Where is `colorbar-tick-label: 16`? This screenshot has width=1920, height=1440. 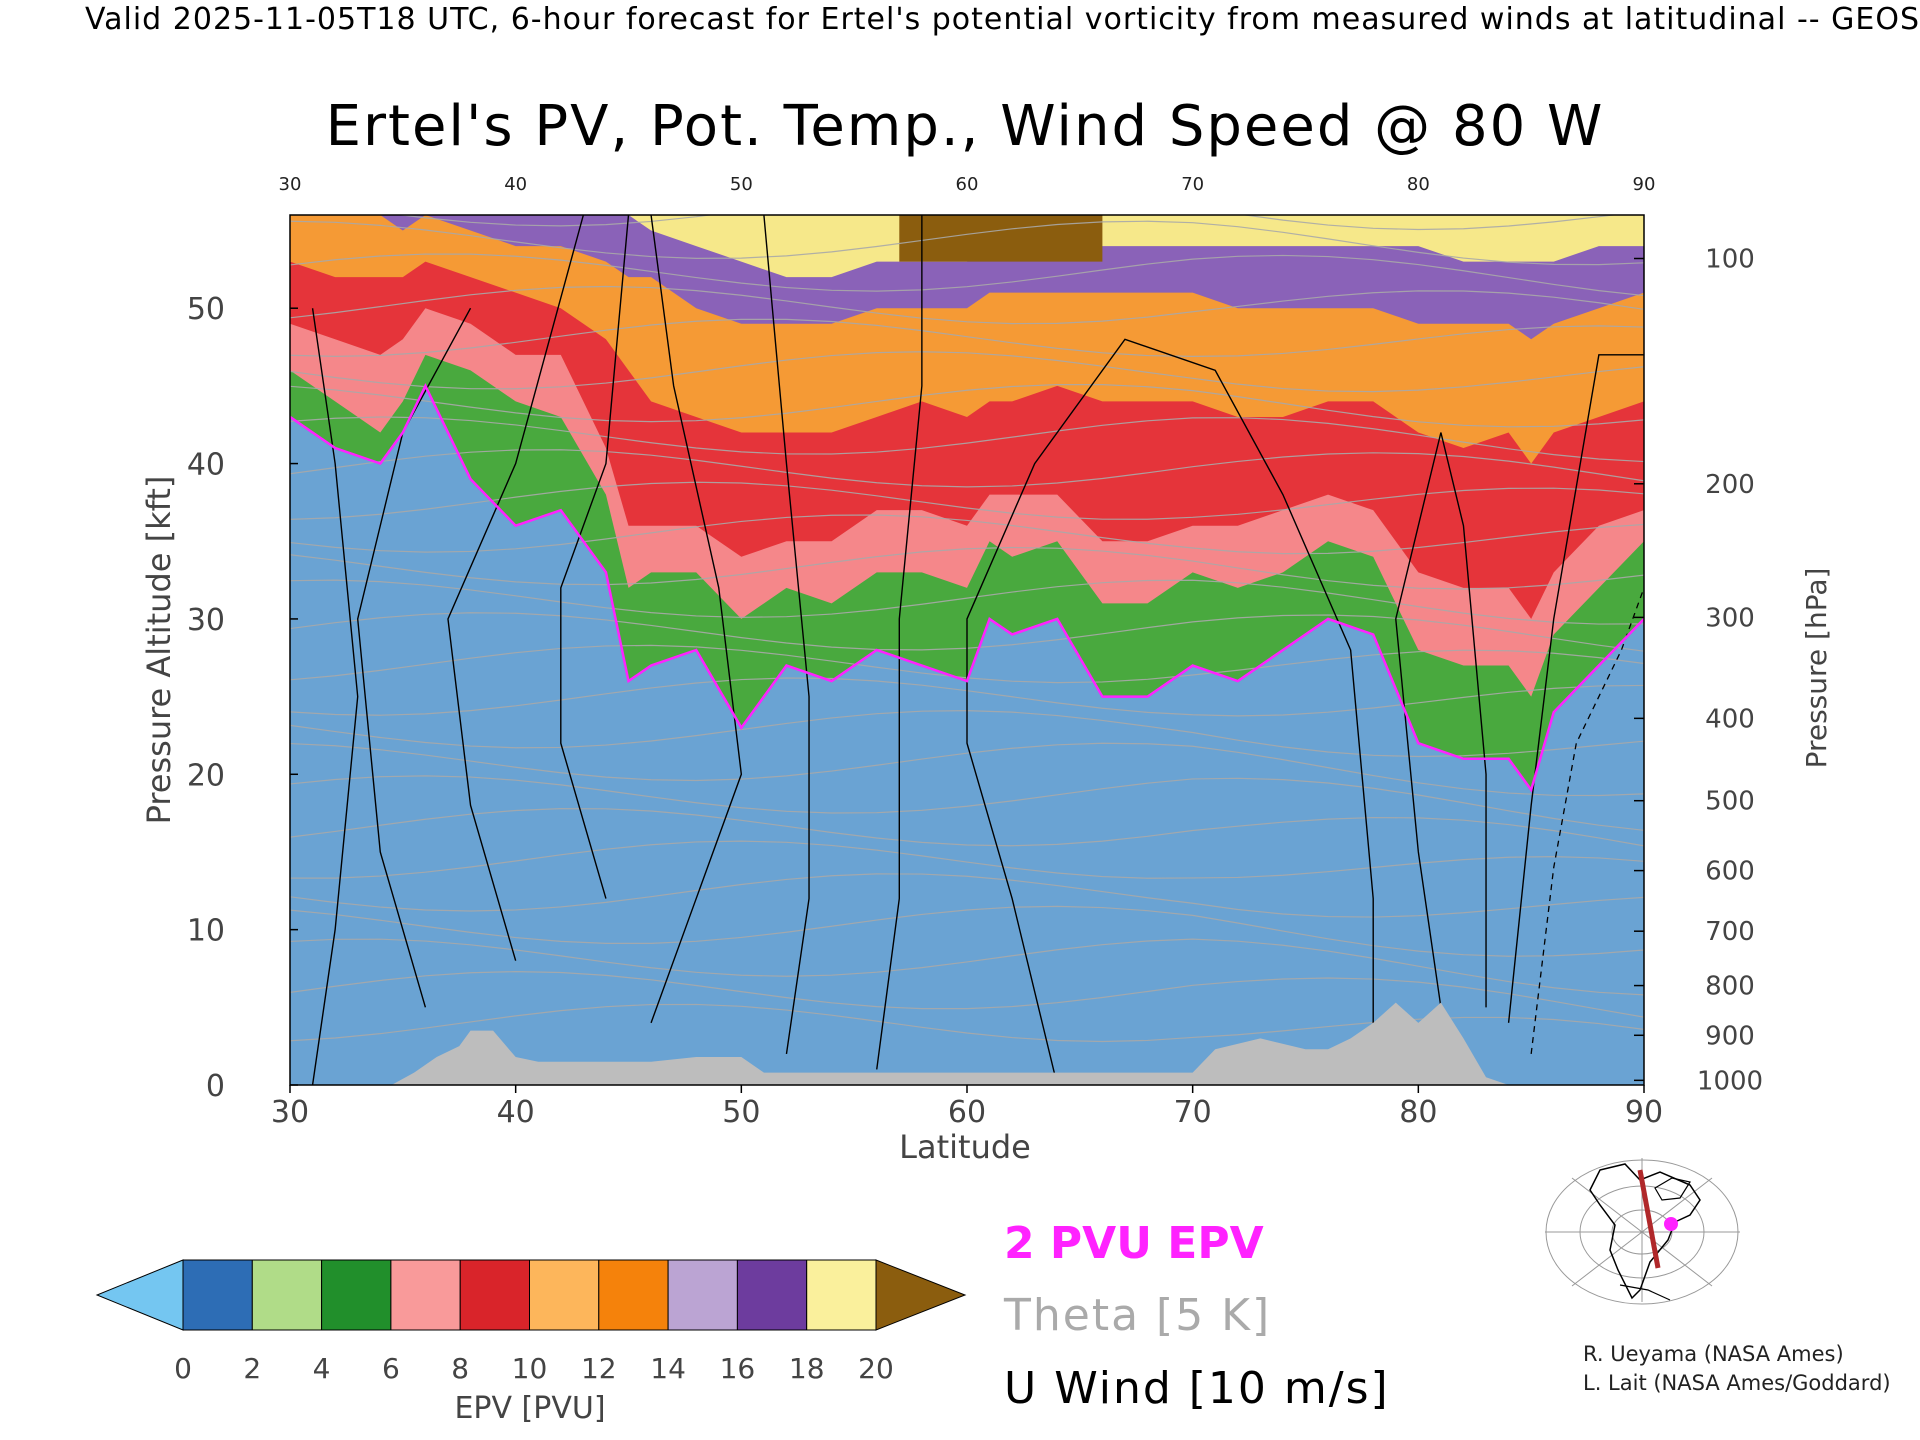 colorbar-tick-label: 16 is located at coordinates (738, 1368).